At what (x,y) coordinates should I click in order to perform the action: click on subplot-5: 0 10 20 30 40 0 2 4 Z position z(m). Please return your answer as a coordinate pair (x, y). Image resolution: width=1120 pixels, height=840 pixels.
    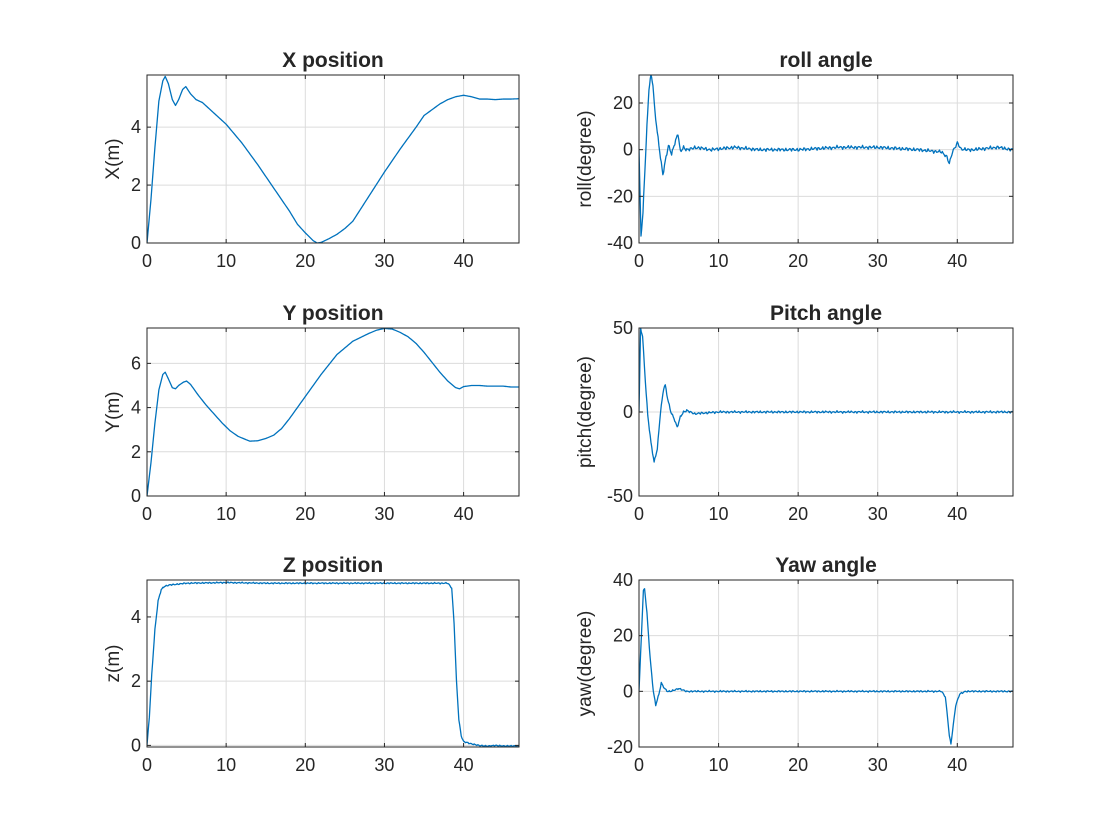
    Looking at the image, I should click on (311, 664).